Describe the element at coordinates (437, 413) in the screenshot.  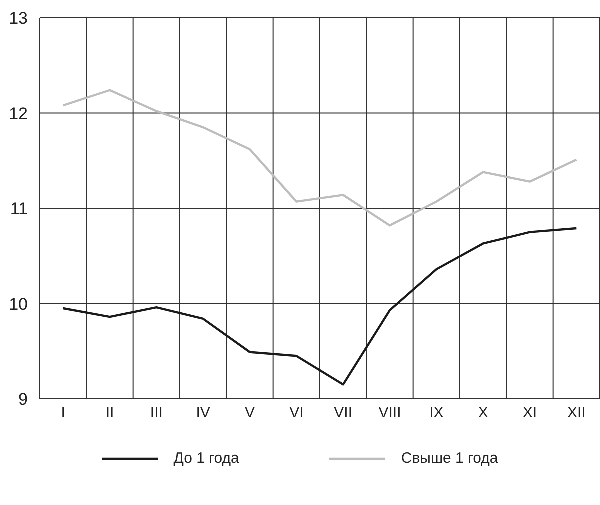
I see `x-tick-label: IX` at that location.